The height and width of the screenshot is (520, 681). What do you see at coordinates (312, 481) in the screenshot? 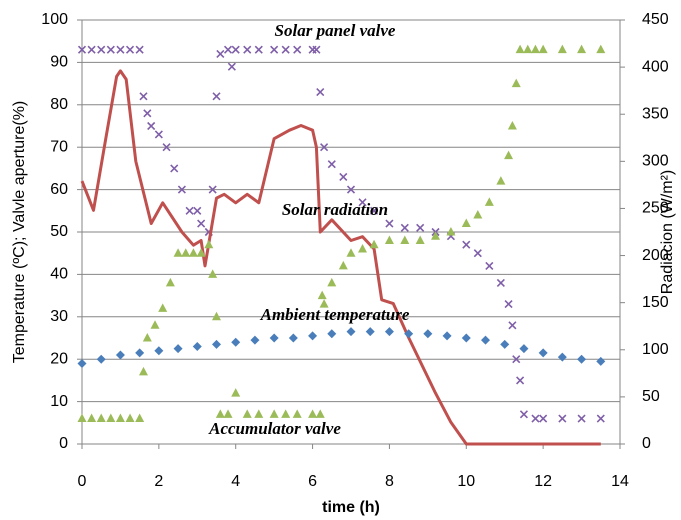
I see `x-tick-label: 6` at bounding box center [312, 481].